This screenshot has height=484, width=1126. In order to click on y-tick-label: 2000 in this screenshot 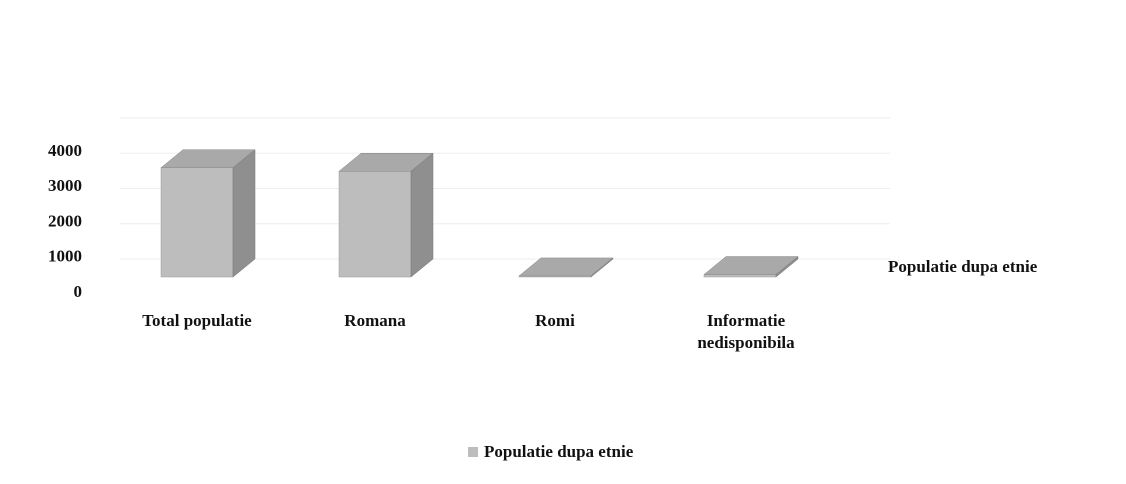, I will do `click(65, 220)`.